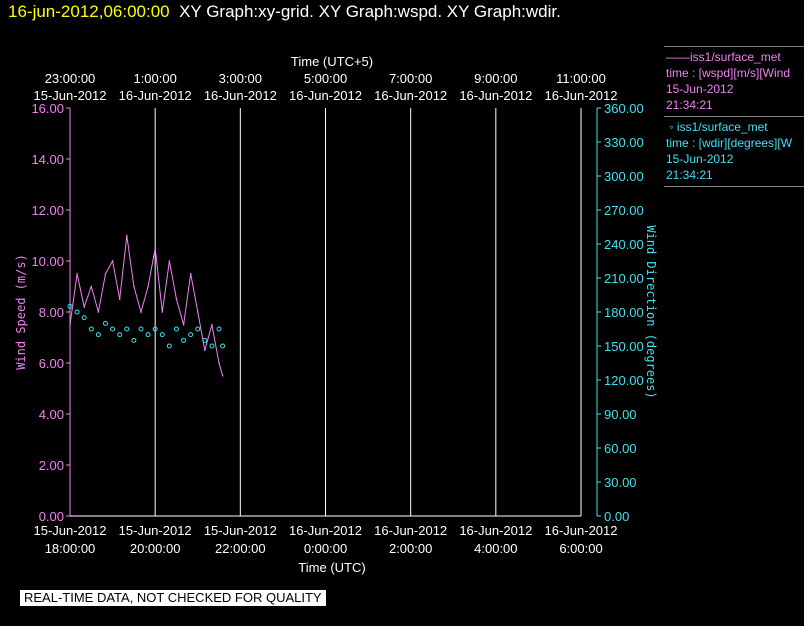 The image size is (804, 626). Describe the element at coordinates (146, 305) in the screenshot. I see `series-layer` at that location.